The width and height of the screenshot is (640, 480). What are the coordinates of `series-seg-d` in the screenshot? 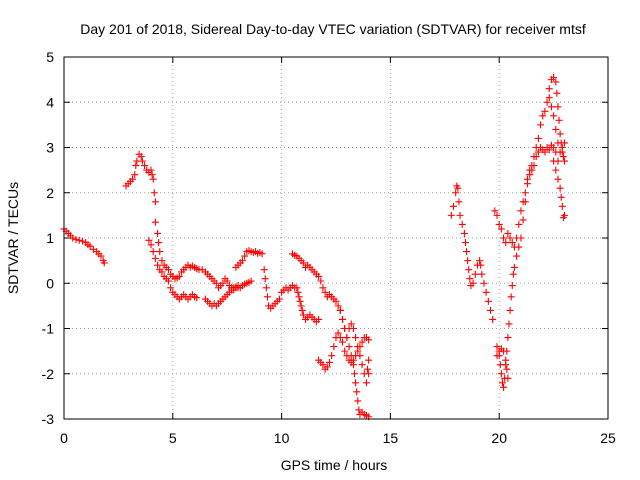 It's located at (203, 256).